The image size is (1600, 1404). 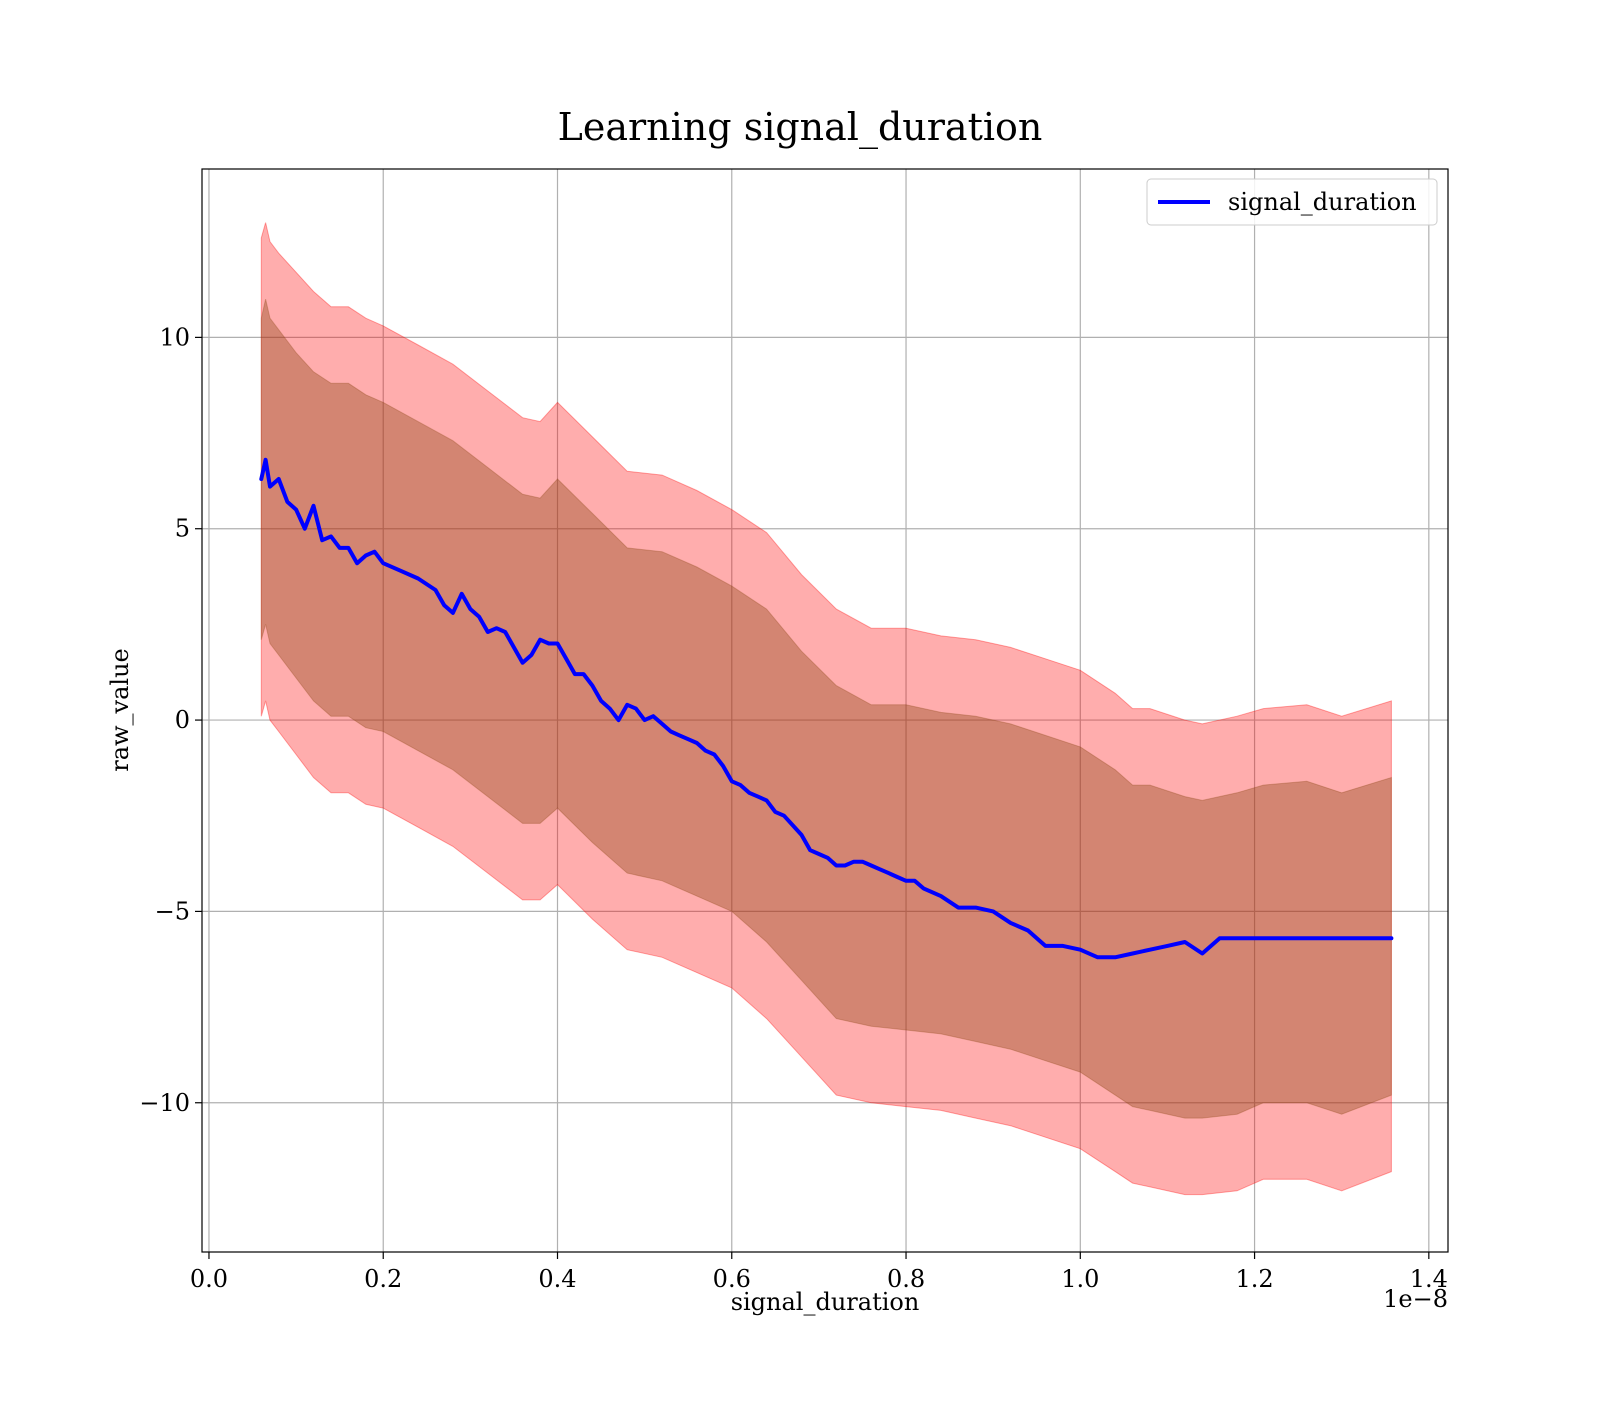 I want to click on x-axis-scale-label: 1e−8, so click(x=1415, y=1299).